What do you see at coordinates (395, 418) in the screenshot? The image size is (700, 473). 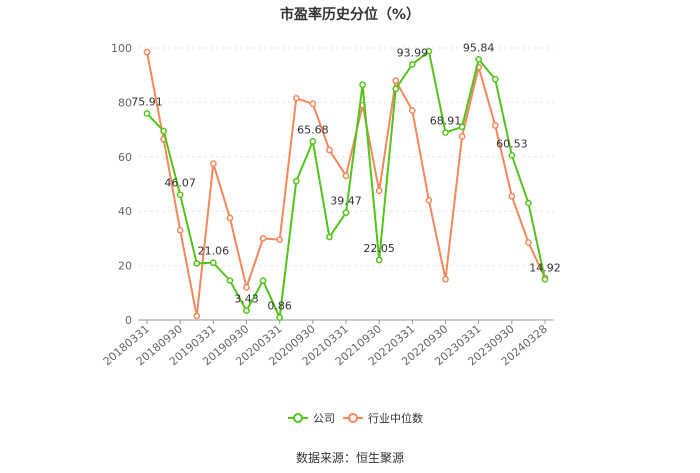 I see `legend-label: 行业中位数` at bounding box center [395, 418].